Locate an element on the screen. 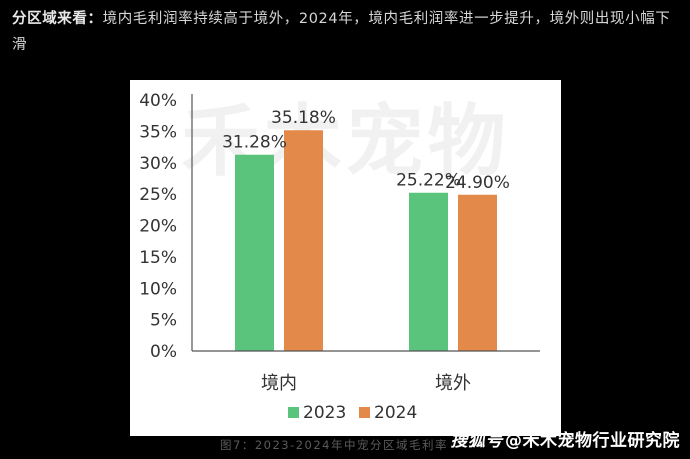  y-tick-label: 20% is located at coordinates (158, 227).